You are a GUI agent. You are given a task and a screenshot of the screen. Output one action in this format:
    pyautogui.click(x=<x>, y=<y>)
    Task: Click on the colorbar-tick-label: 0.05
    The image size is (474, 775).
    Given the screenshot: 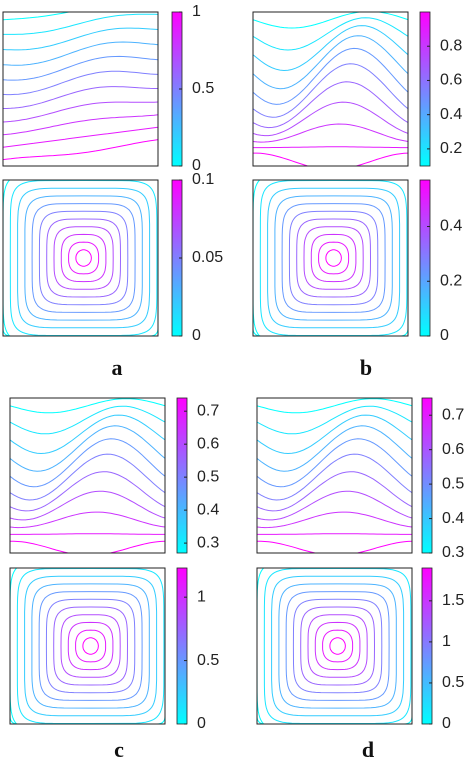 What is the action you would take?
    pyautogui.click(x=207, y=257)
    